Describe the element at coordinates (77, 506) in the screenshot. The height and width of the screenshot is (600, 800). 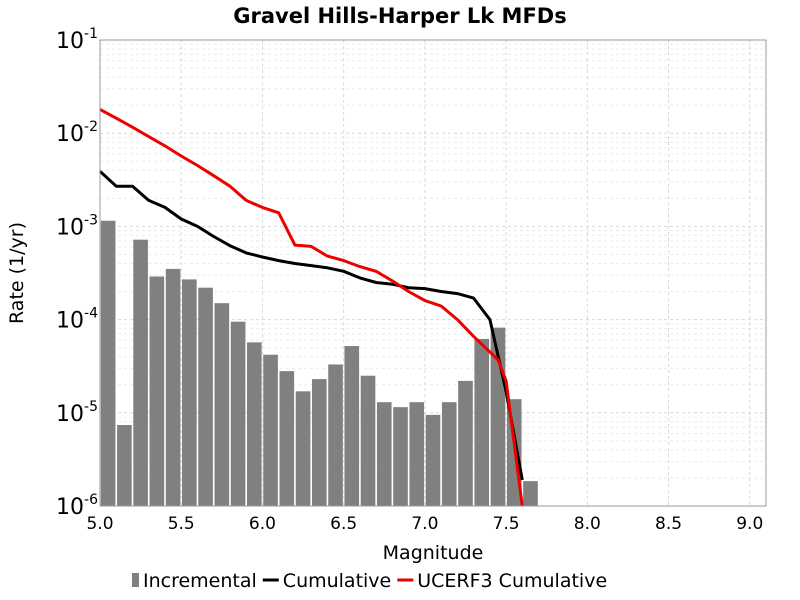
I see `y-tick-label: 10⁻⁶` at that location.